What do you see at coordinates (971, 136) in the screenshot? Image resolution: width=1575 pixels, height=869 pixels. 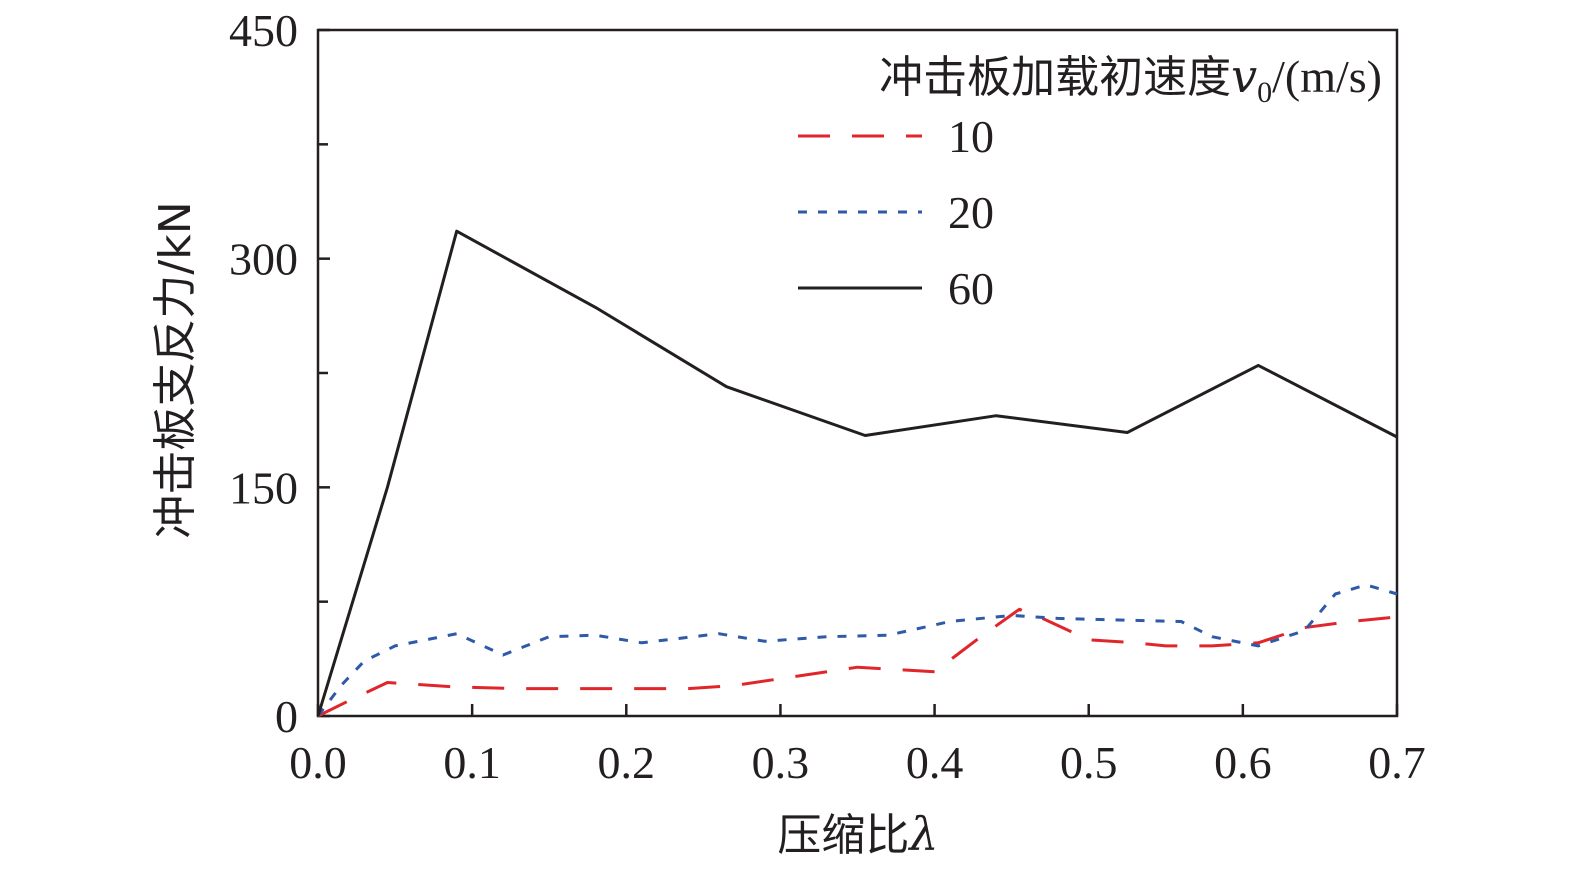 I see `legend-label-10: 10` at bounding box center [971, 136].